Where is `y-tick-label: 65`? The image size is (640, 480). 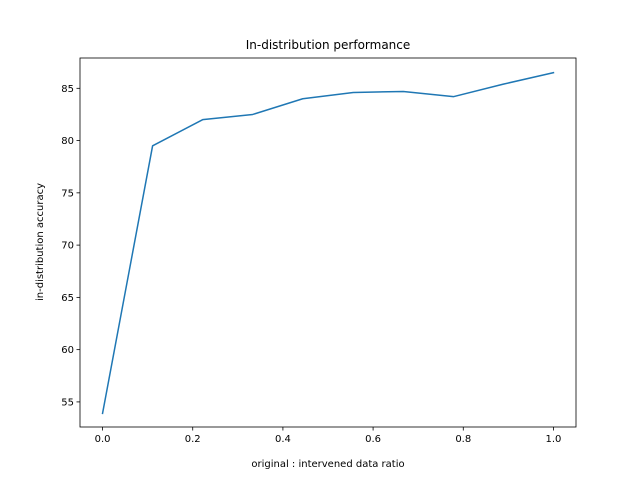 y-tick-label: 65 is located at coordinates (67, 298).